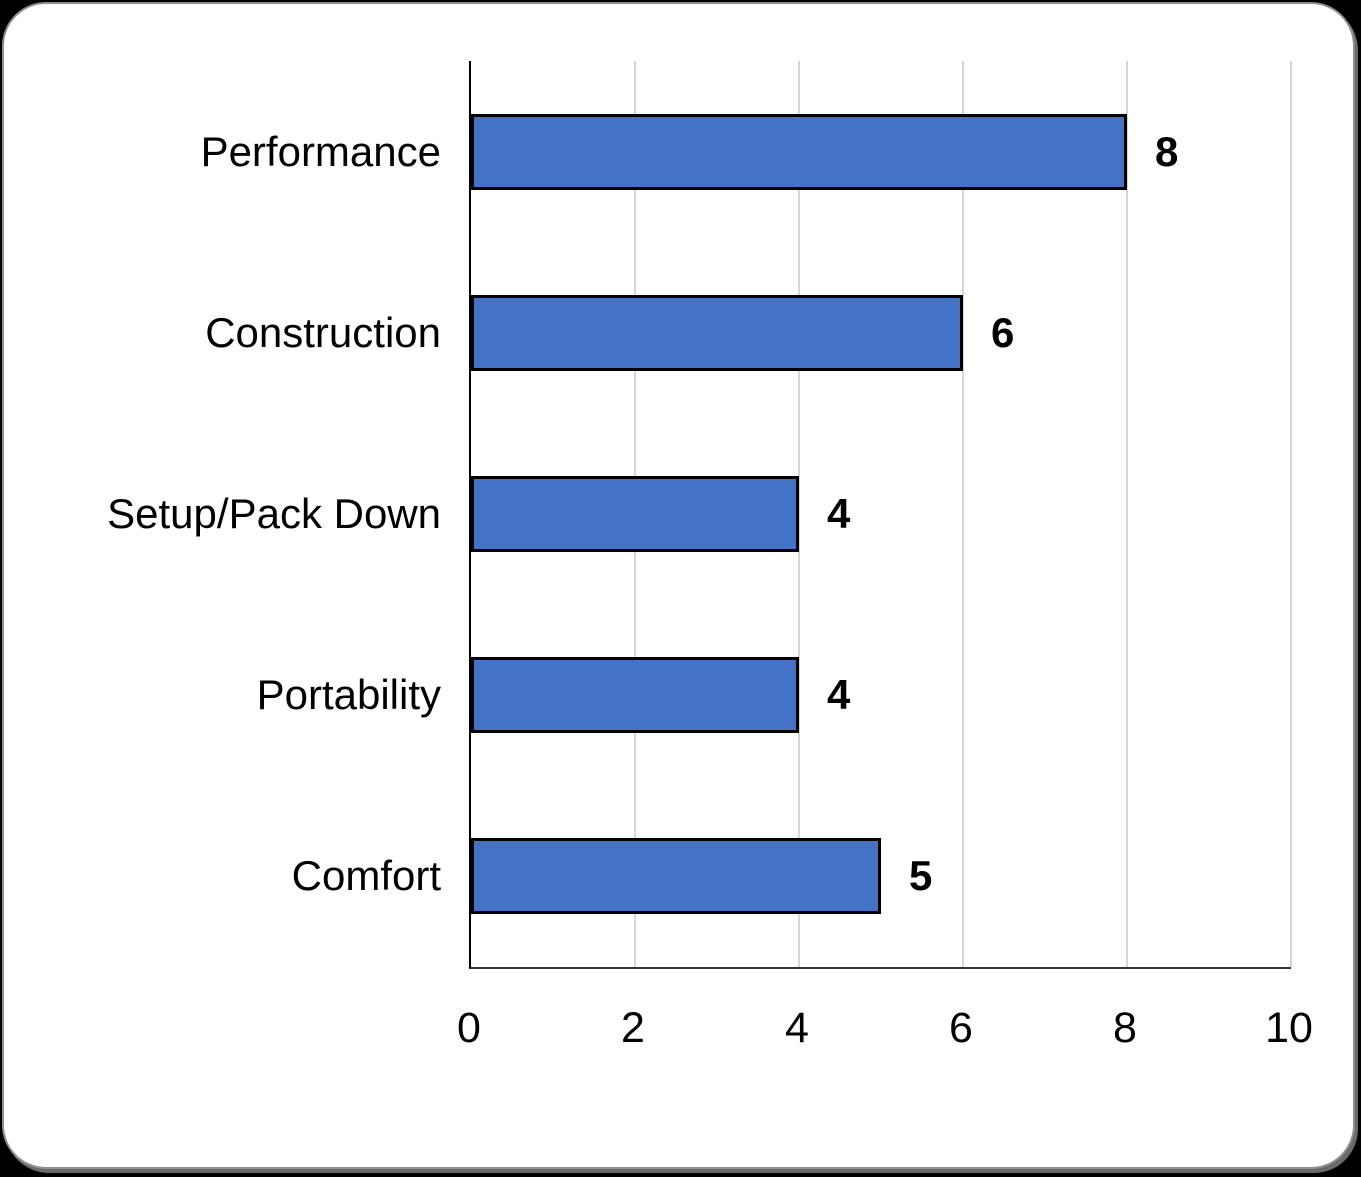  Describe the element at coordinates (921, 876) in the screenshot. I see `bar-value-label: 5` at that location.